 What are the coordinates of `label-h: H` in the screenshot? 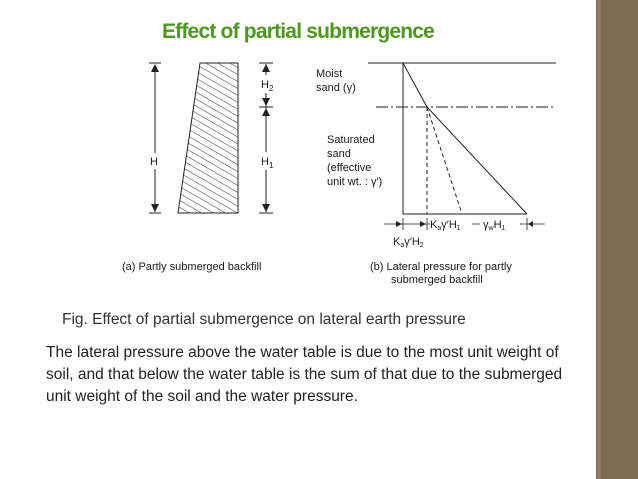 It's located at (154, 162).